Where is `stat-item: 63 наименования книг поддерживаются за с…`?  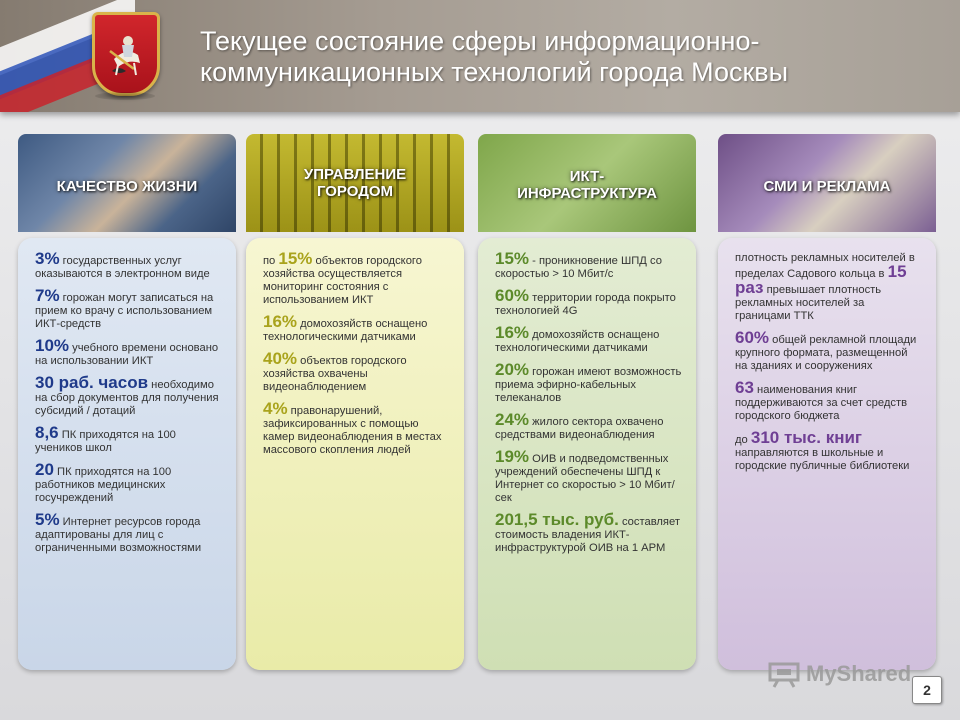 stat-item: 63 наименования книг поддерживаются за с… is located at coordinates (828, 400).